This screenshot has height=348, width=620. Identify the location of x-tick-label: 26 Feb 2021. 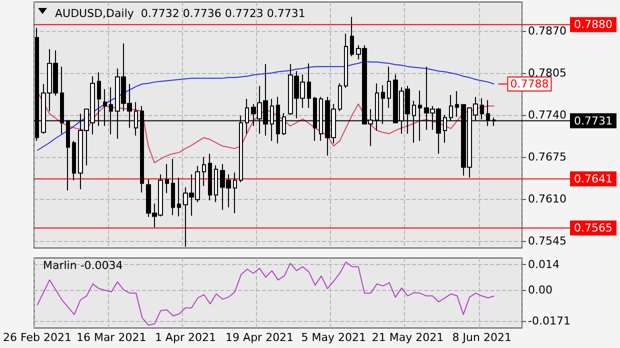
(37, 337).